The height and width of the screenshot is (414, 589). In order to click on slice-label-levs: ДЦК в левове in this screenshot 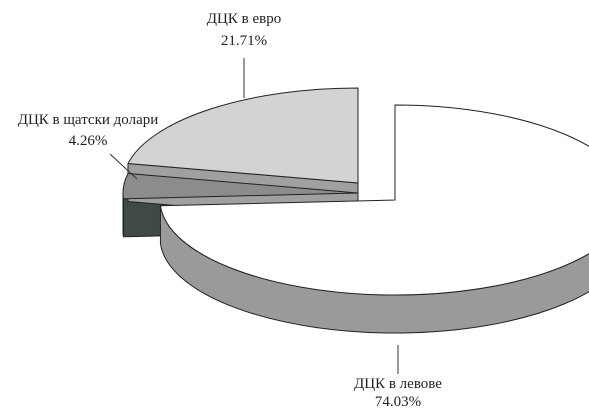, I will do `click(398, 384)`.